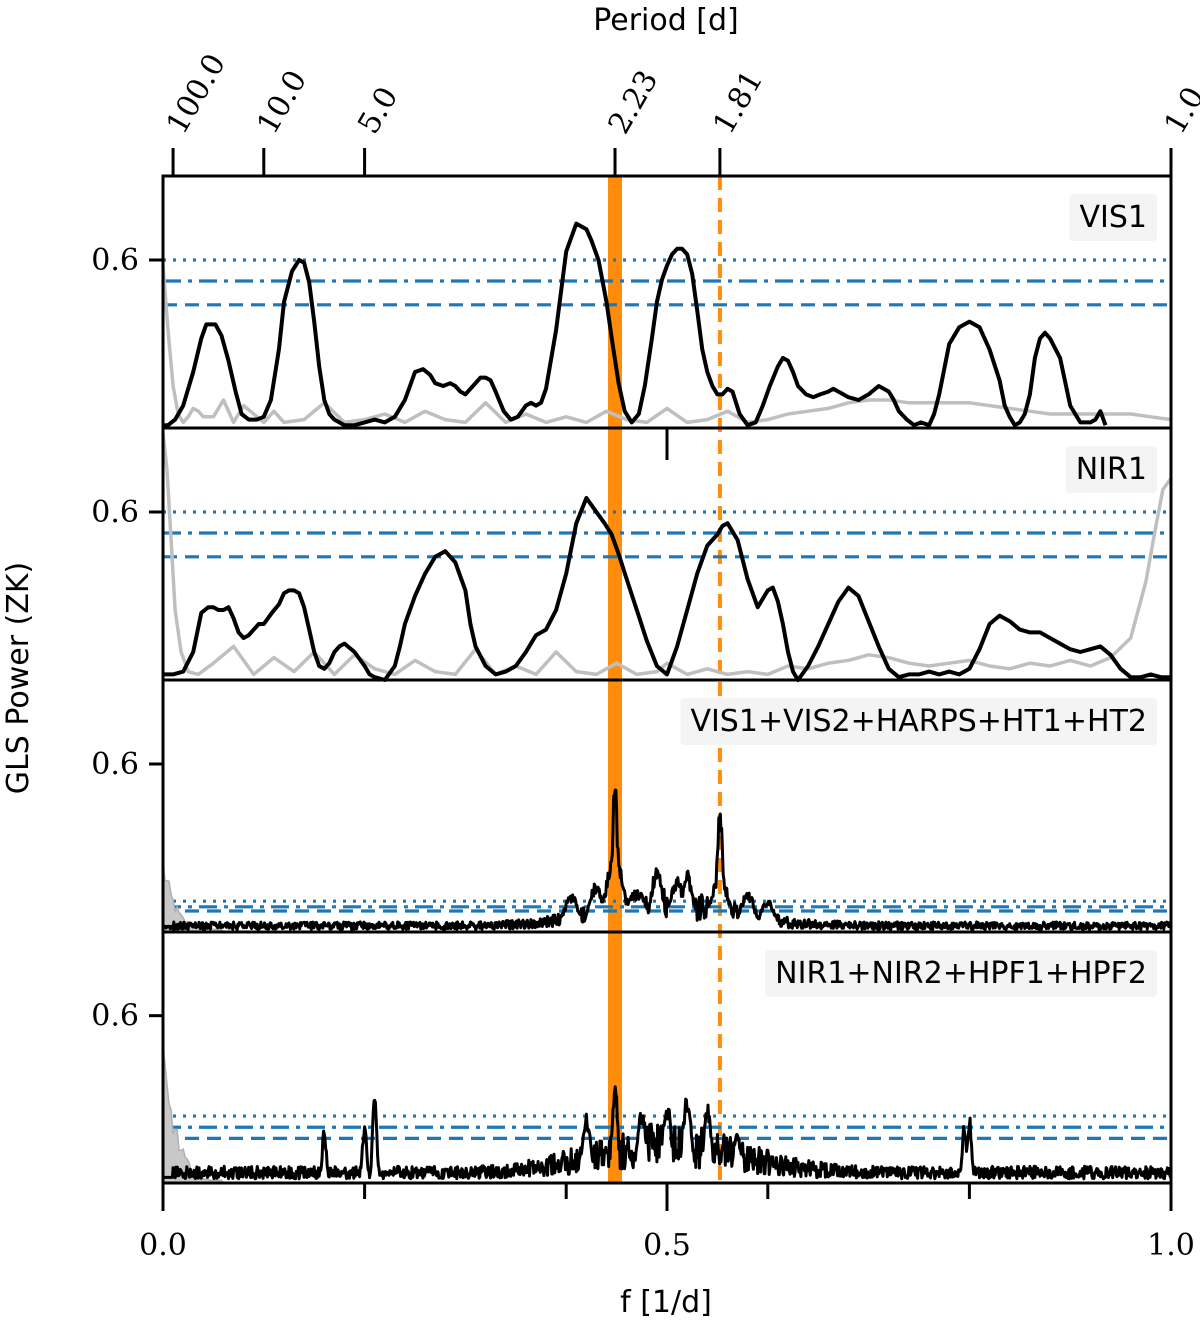 The image size is (1200, 1323). What do you see at coordinates (739, 102) in the screenshot?
I see `top-period-label: 1.81` at bounding box center [739, 102].